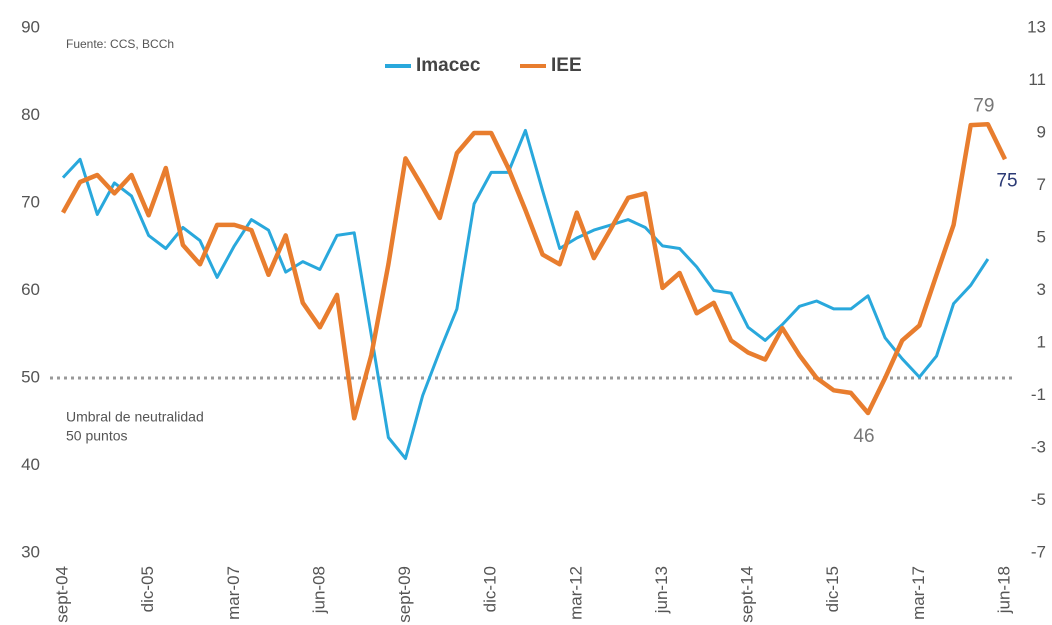 The height and width of the screenshot is (625, 1052). I want to click on data-label: 46, so click(863, 436).